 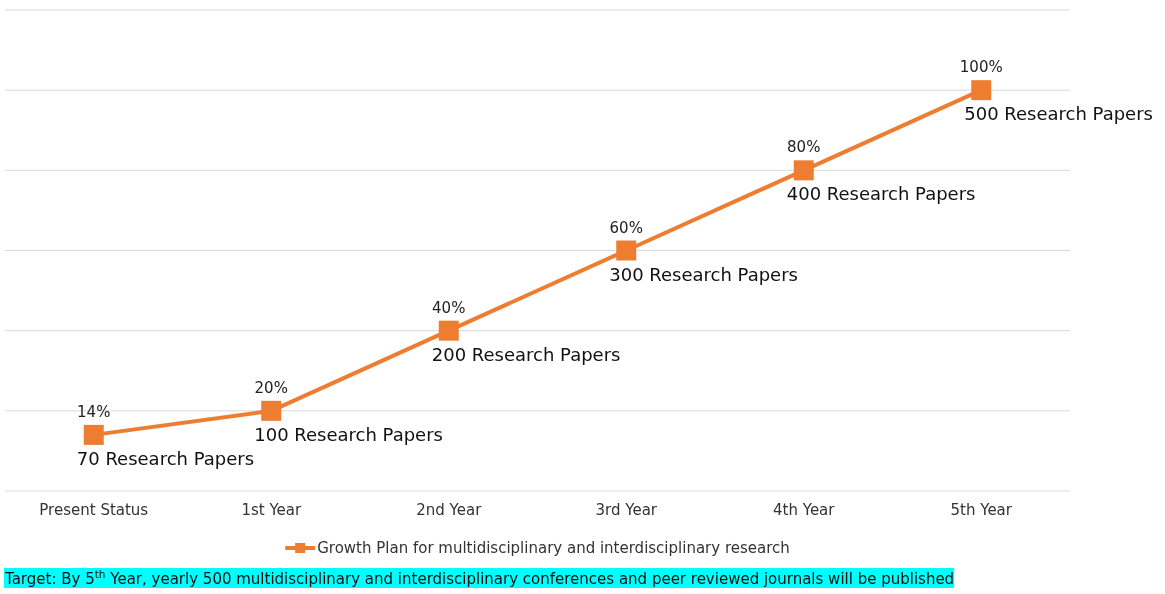 What do you see at coordinates (881, 194) in the screenshot?
I see `annotation: 400 Research Papers` at bounding box center [881, 194].